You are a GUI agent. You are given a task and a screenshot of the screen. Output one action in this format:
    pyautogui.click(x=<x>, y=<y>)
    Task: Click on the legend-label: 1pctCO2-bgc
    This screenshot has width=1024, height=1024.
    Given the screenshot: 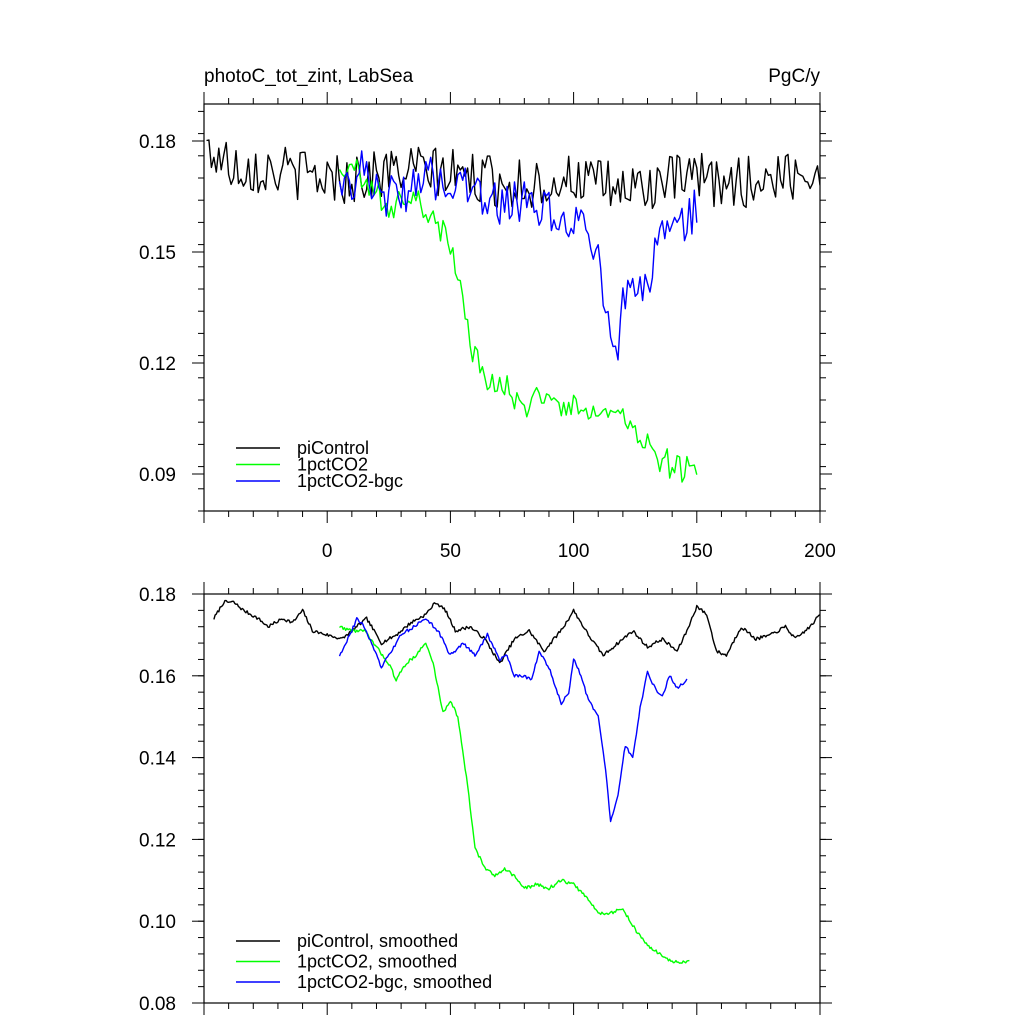 What is the action you would take?
    pyautogui.click(x=350, y=481)
    